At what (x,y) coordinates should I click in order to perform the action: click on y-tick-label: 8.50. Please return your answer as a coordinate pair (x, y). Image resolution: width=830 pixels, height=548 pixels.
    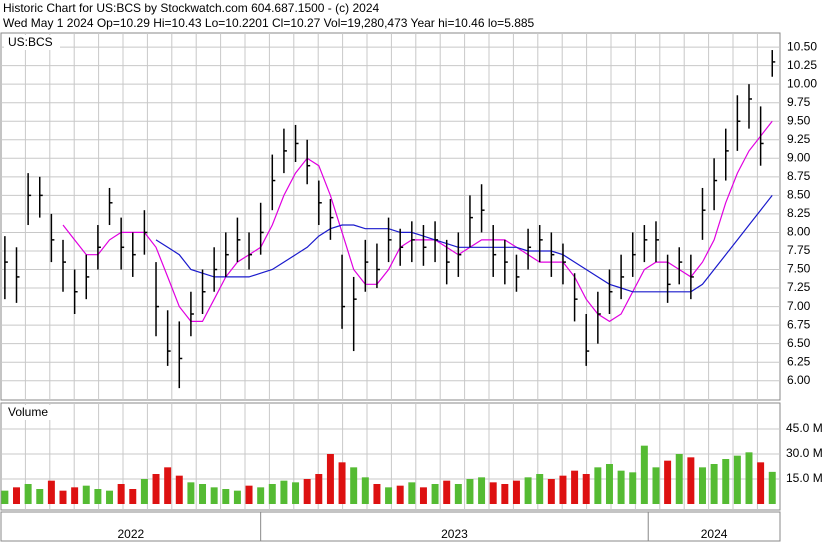
    Looking at the image, I should click on (799, 195).